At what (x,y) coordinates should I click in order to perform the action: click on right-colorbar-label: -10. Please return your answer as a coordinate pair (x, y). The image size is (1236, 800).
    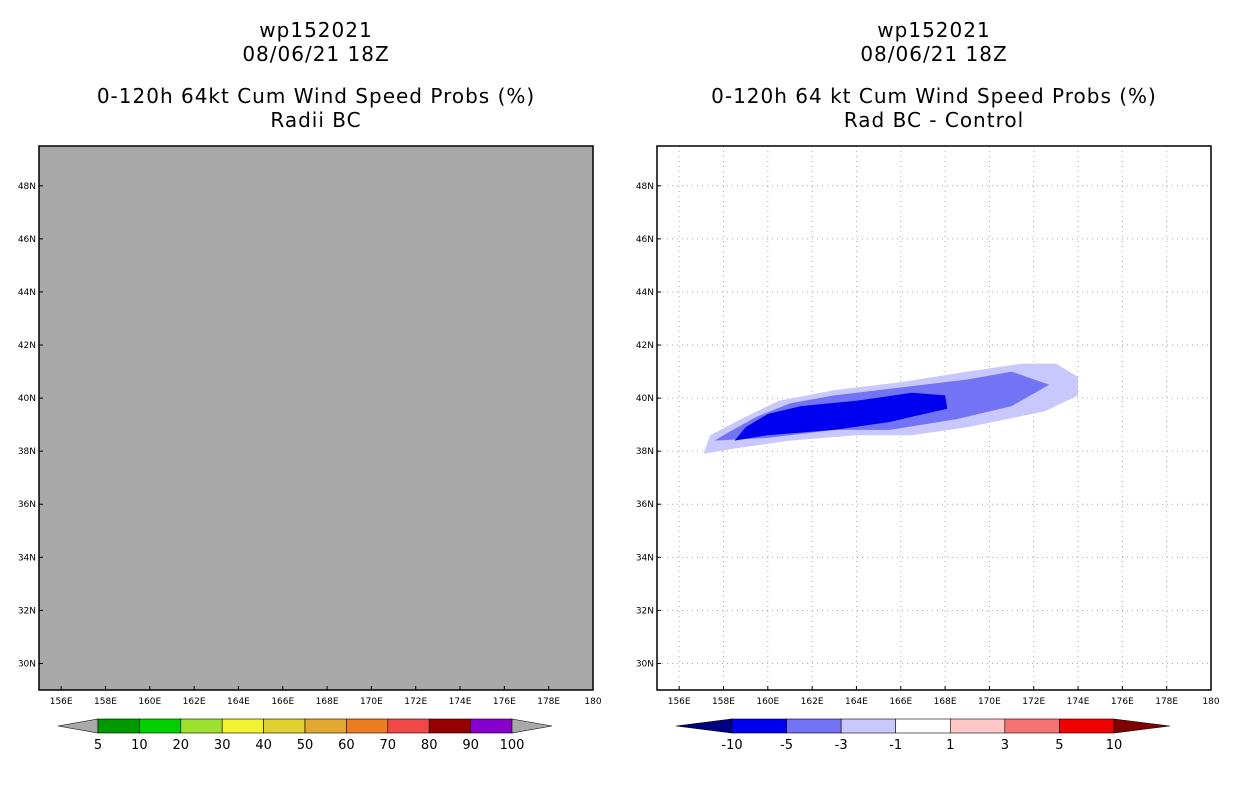
    Looking at the image, I should click on (731, 745).